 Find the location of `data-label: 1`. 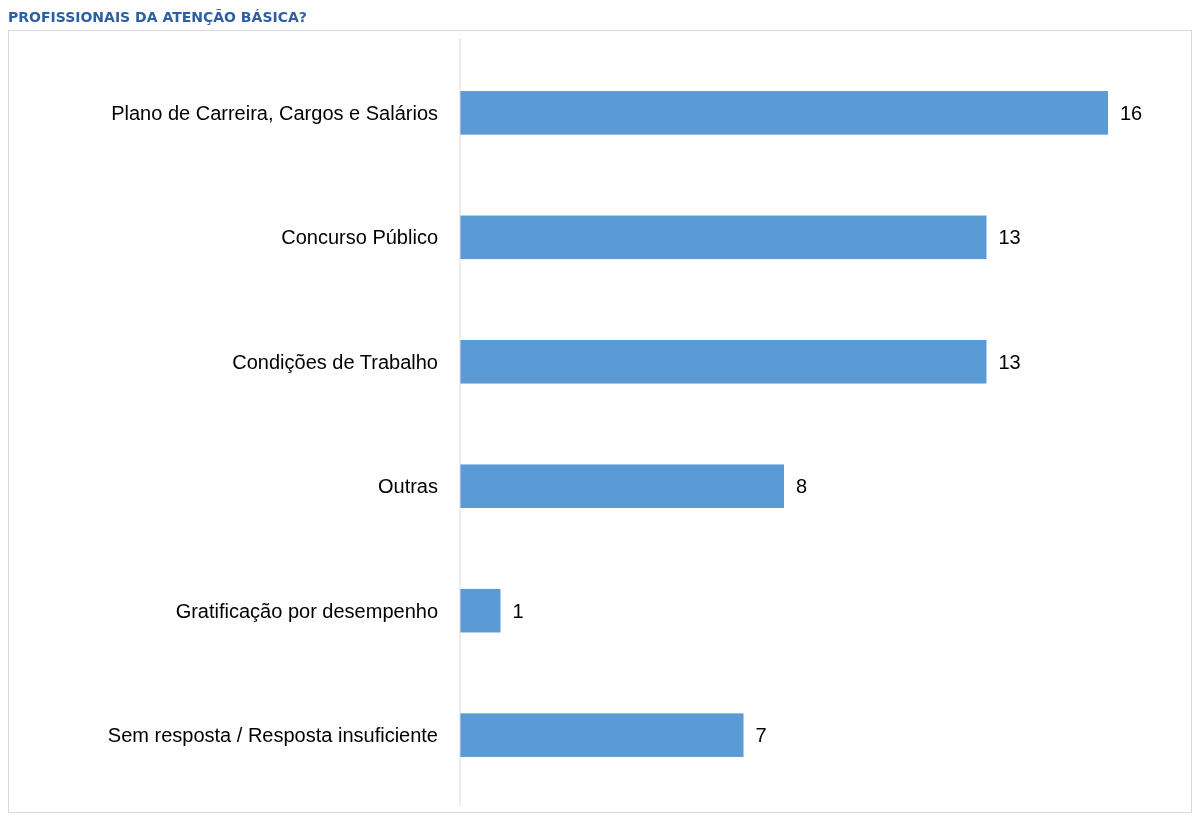

data-label: 1 is located at coordinates (518, 610).